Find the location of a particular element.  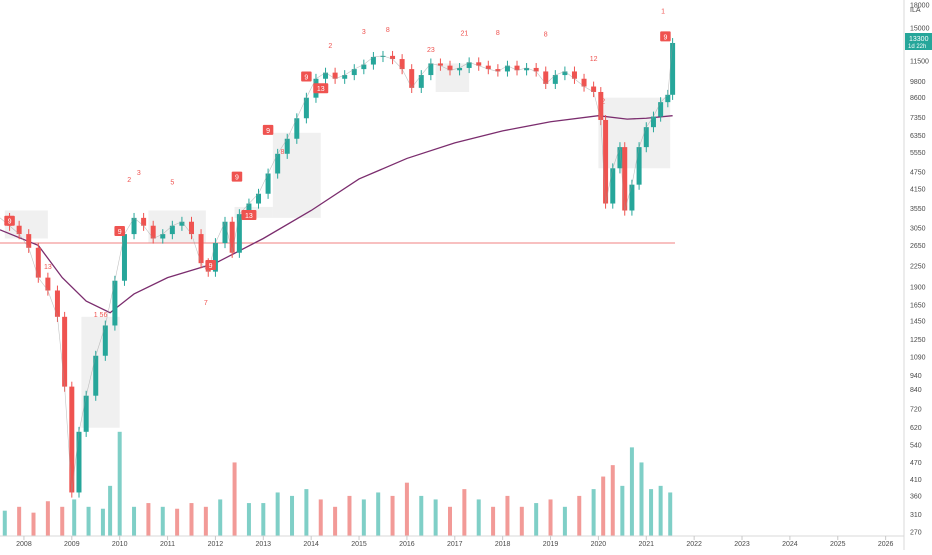

y-tick-label: 18000 is located at coordinates (920, 6).